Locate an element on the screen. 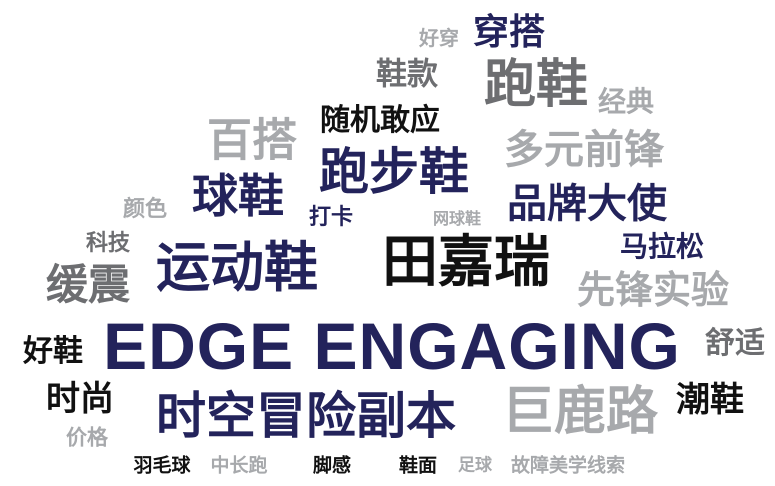 The width and height of the screenshot is (775, 486). word-duoyuanqianfeng: 多元前锋 is located at coordinates (584, 150).